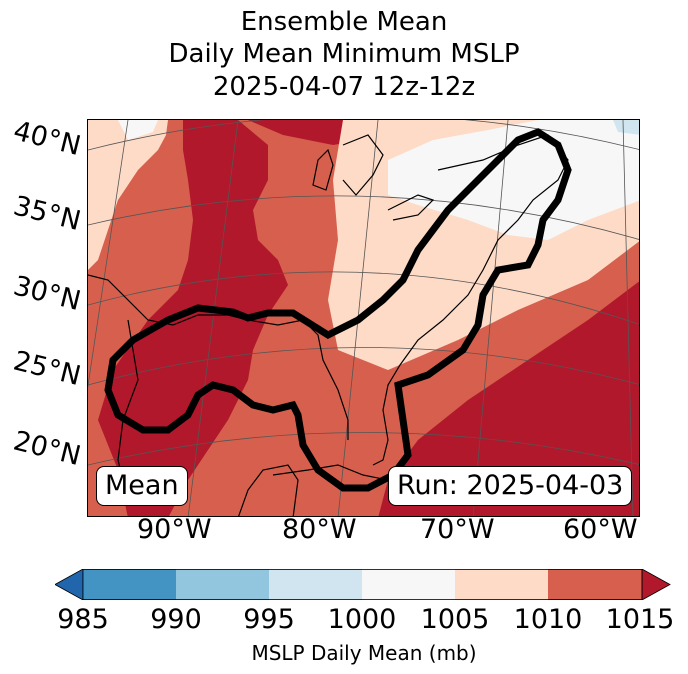 This screenshot has width=688, height=674. What do you see at coordinates (344, 54) in the screenshot?
I see `title-line-2: Daily Mean Minimum MSLP` at bounding box center [344, 54].